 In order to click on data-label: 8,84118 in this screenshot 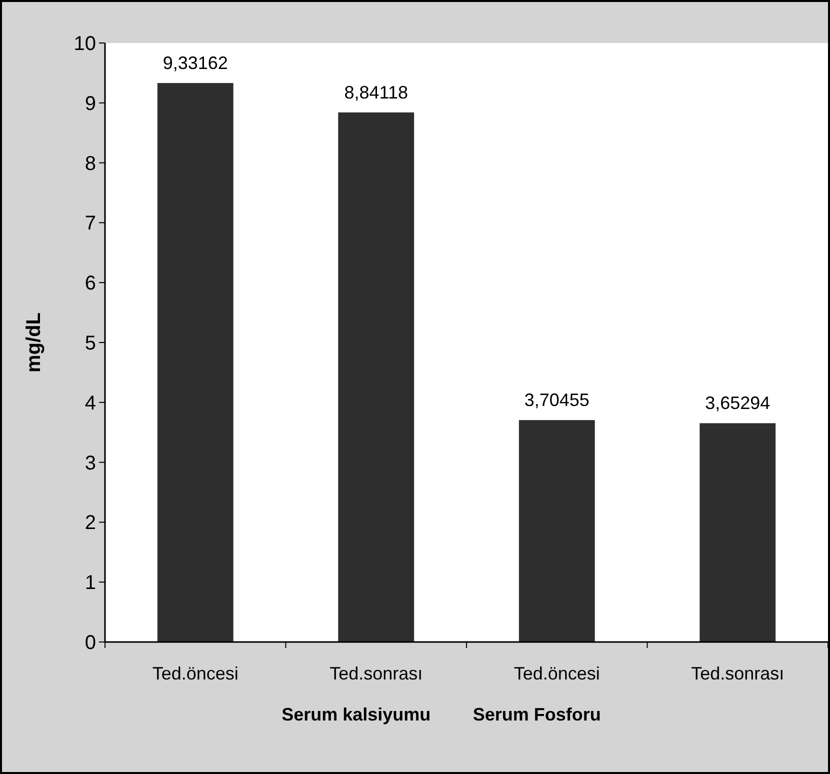, I will do `click(376, 92)`.